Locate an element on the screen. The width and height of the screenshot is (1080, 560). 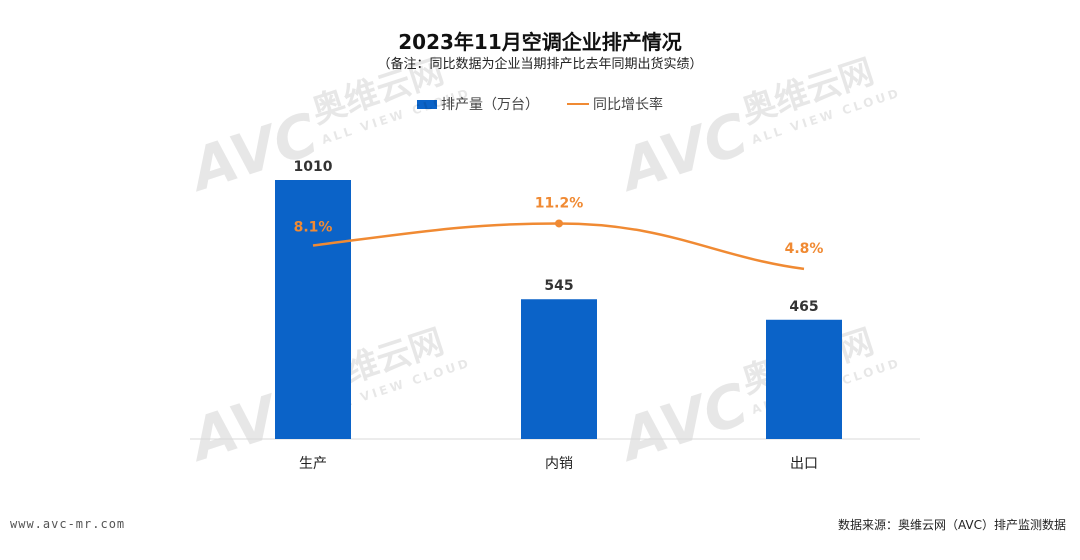
category-label: 出口 is located at coordinates (804, 464).